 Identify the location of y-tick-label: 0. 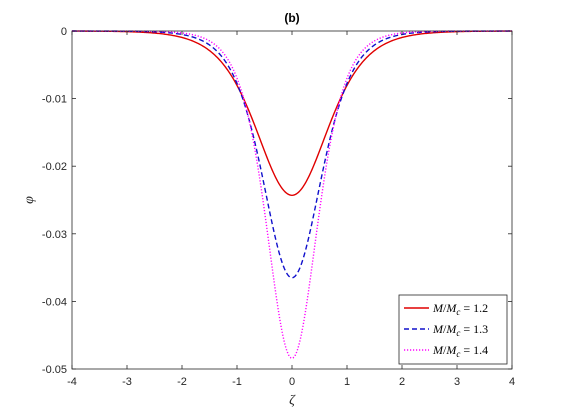
(64, 32).